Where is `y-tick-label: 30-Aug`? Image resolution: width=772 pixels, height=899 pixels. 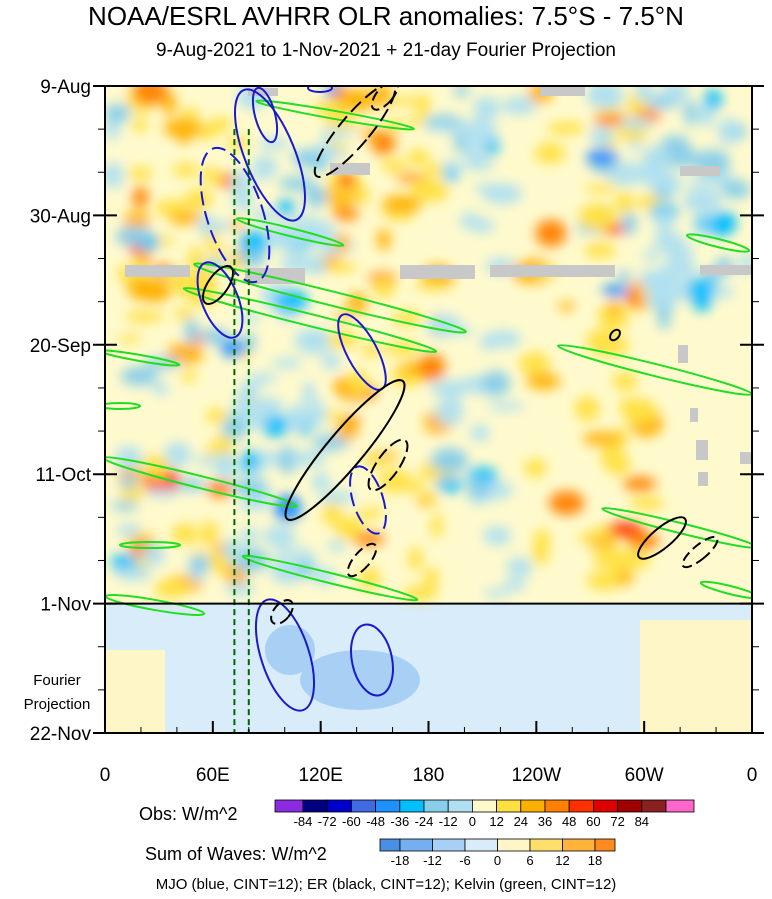
y-tick-label: 30-Aug is located at coordinates (60, 216).